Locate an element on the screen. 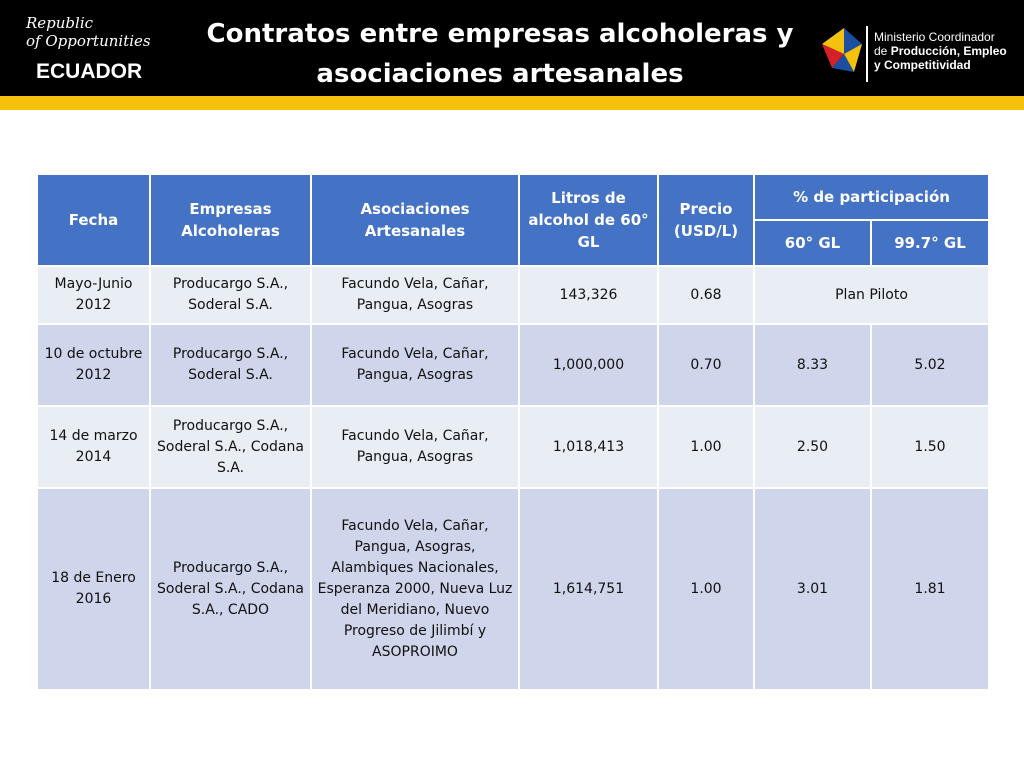  title-line1: Contratos entre empresas alcoholeras y is located at coordinates (500, 34).